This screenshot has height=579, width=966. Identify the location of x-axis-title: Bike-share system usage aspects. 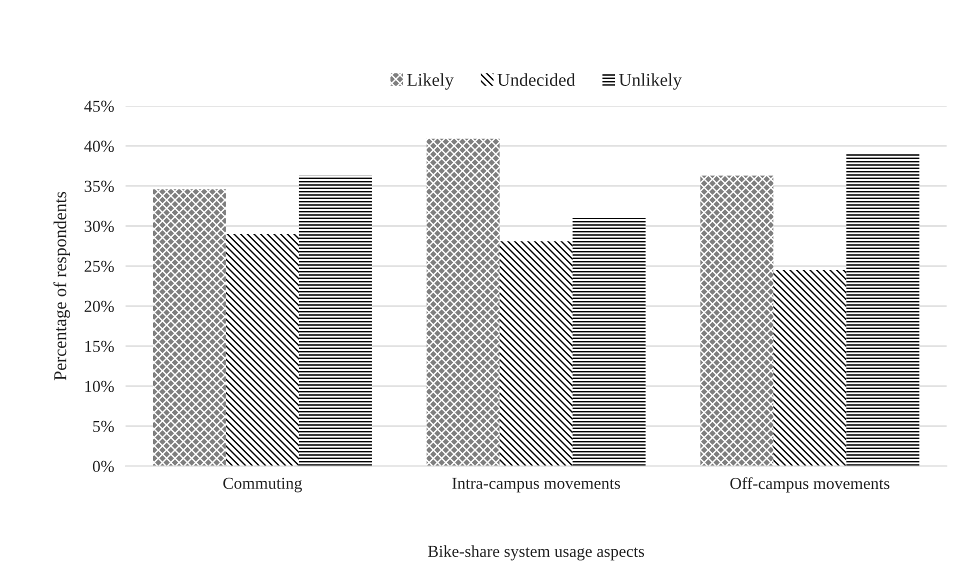
(536, 552).